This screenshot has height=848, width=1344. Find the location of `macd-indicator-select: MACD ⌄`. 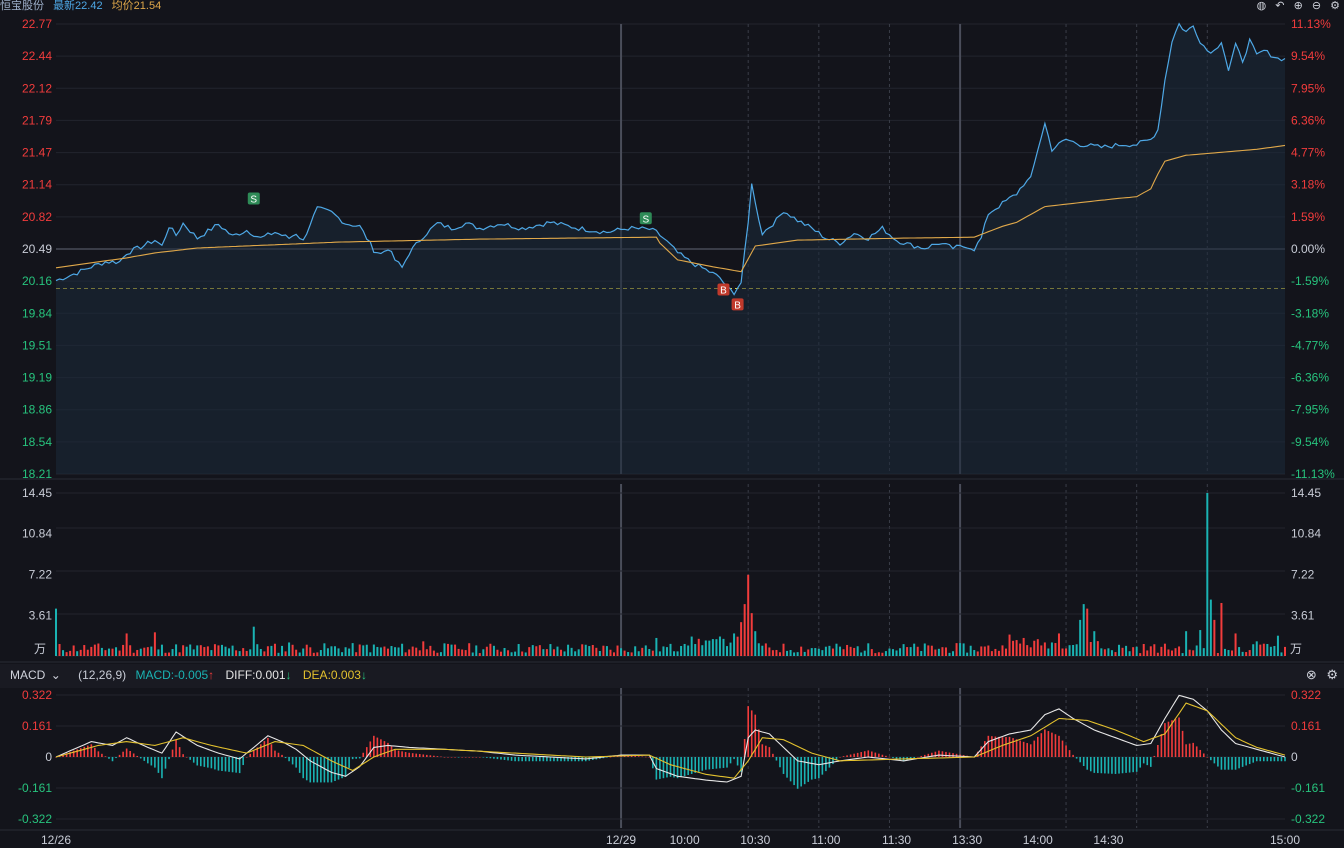

macd-indicator-select: MACD ⌄ is located at coordinates (39, 675).